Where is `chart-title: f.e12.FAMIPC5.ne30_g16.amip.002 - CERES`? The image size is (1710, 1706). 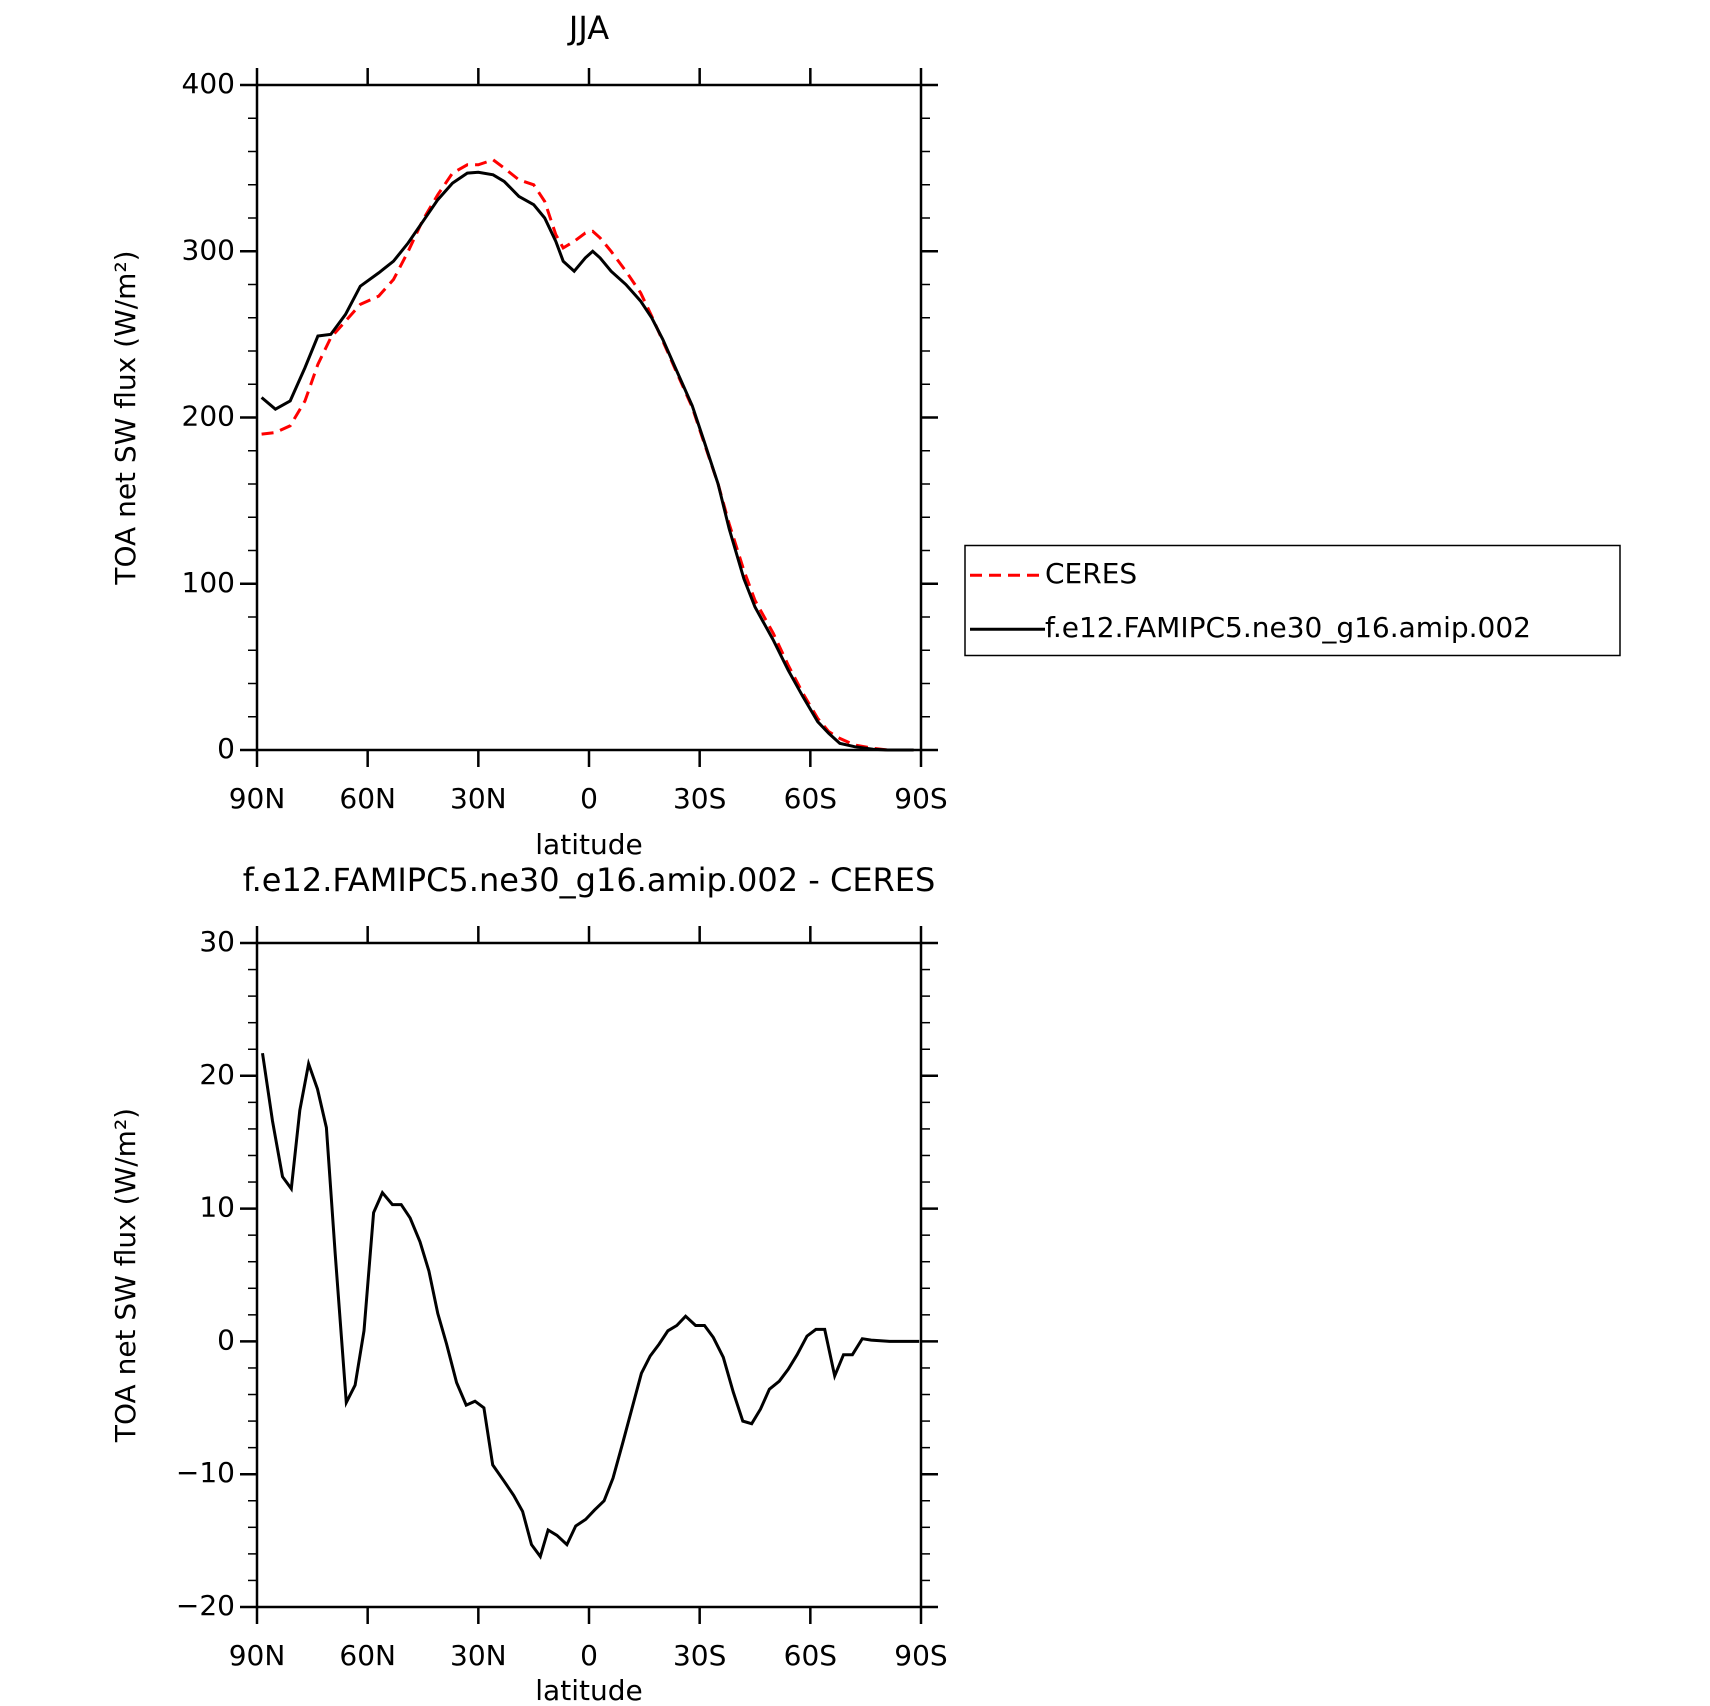 chart-title: f.e12.FAMIPC5.ne30_g16.amip.002 - CERES is located at coordinates (589, 880).